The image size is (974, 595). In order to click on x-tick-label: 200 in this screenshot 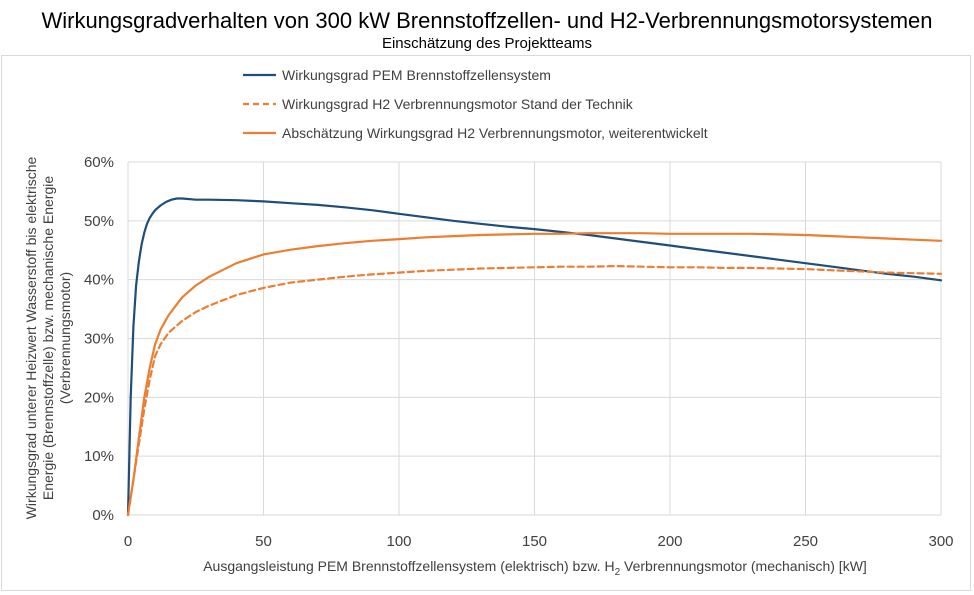, I will do `click(669, 541)`.